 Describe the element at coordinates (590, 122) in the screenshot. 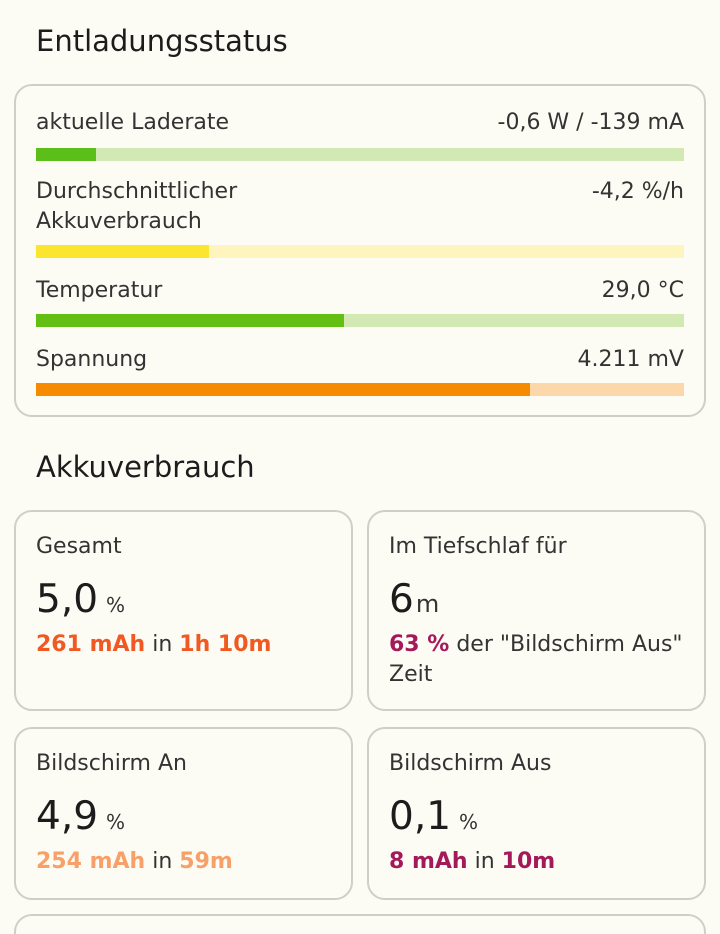

I see `charge-rate-value: -0,6 W / -139 mA` at that location.